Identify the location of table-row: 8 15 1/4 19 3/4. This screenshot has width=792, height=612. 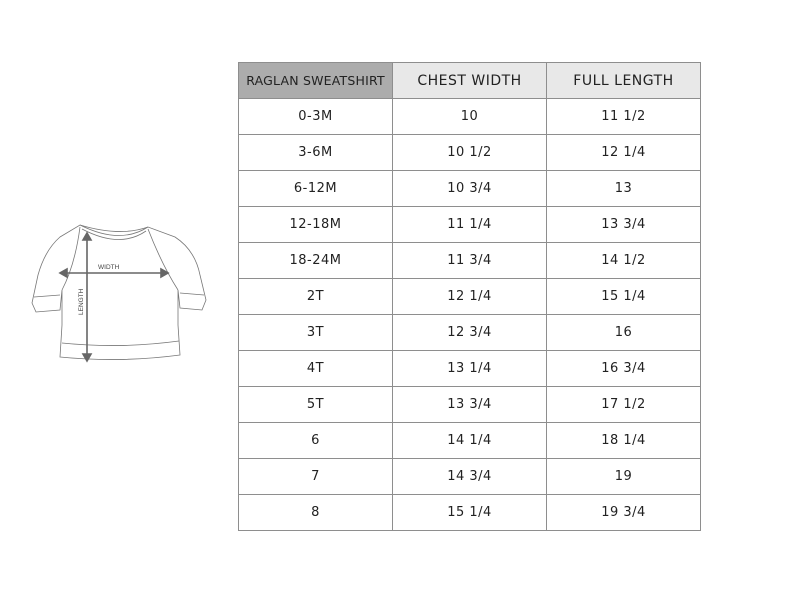
(469, 512).